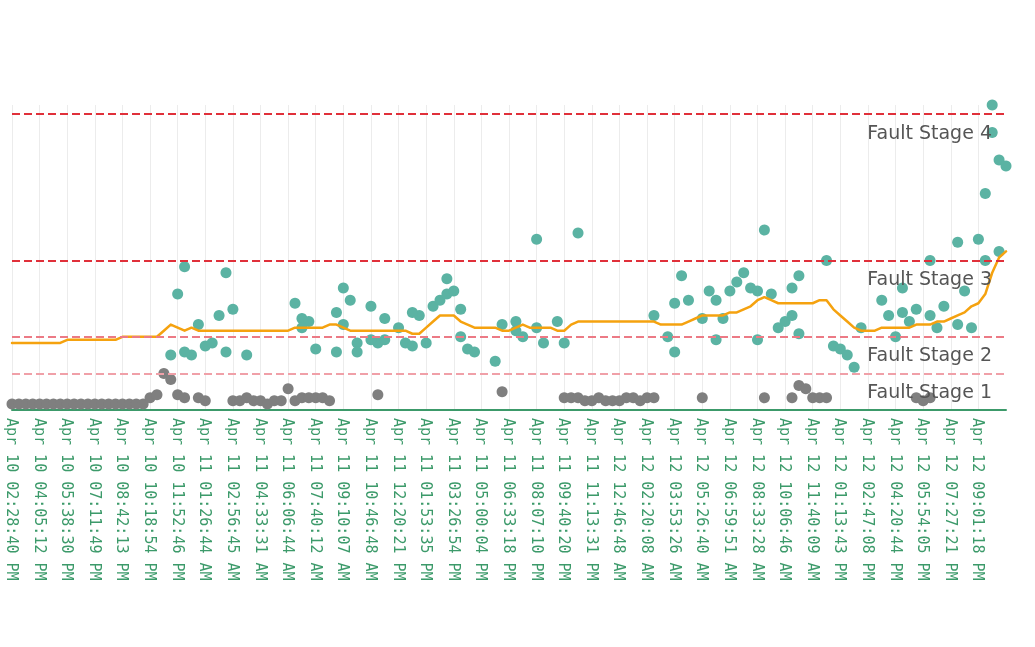 This screenshot has height=647, width=1035. I want to click on x-tick-label: Apr 11 11:13:31 PM, so click(591, 499).